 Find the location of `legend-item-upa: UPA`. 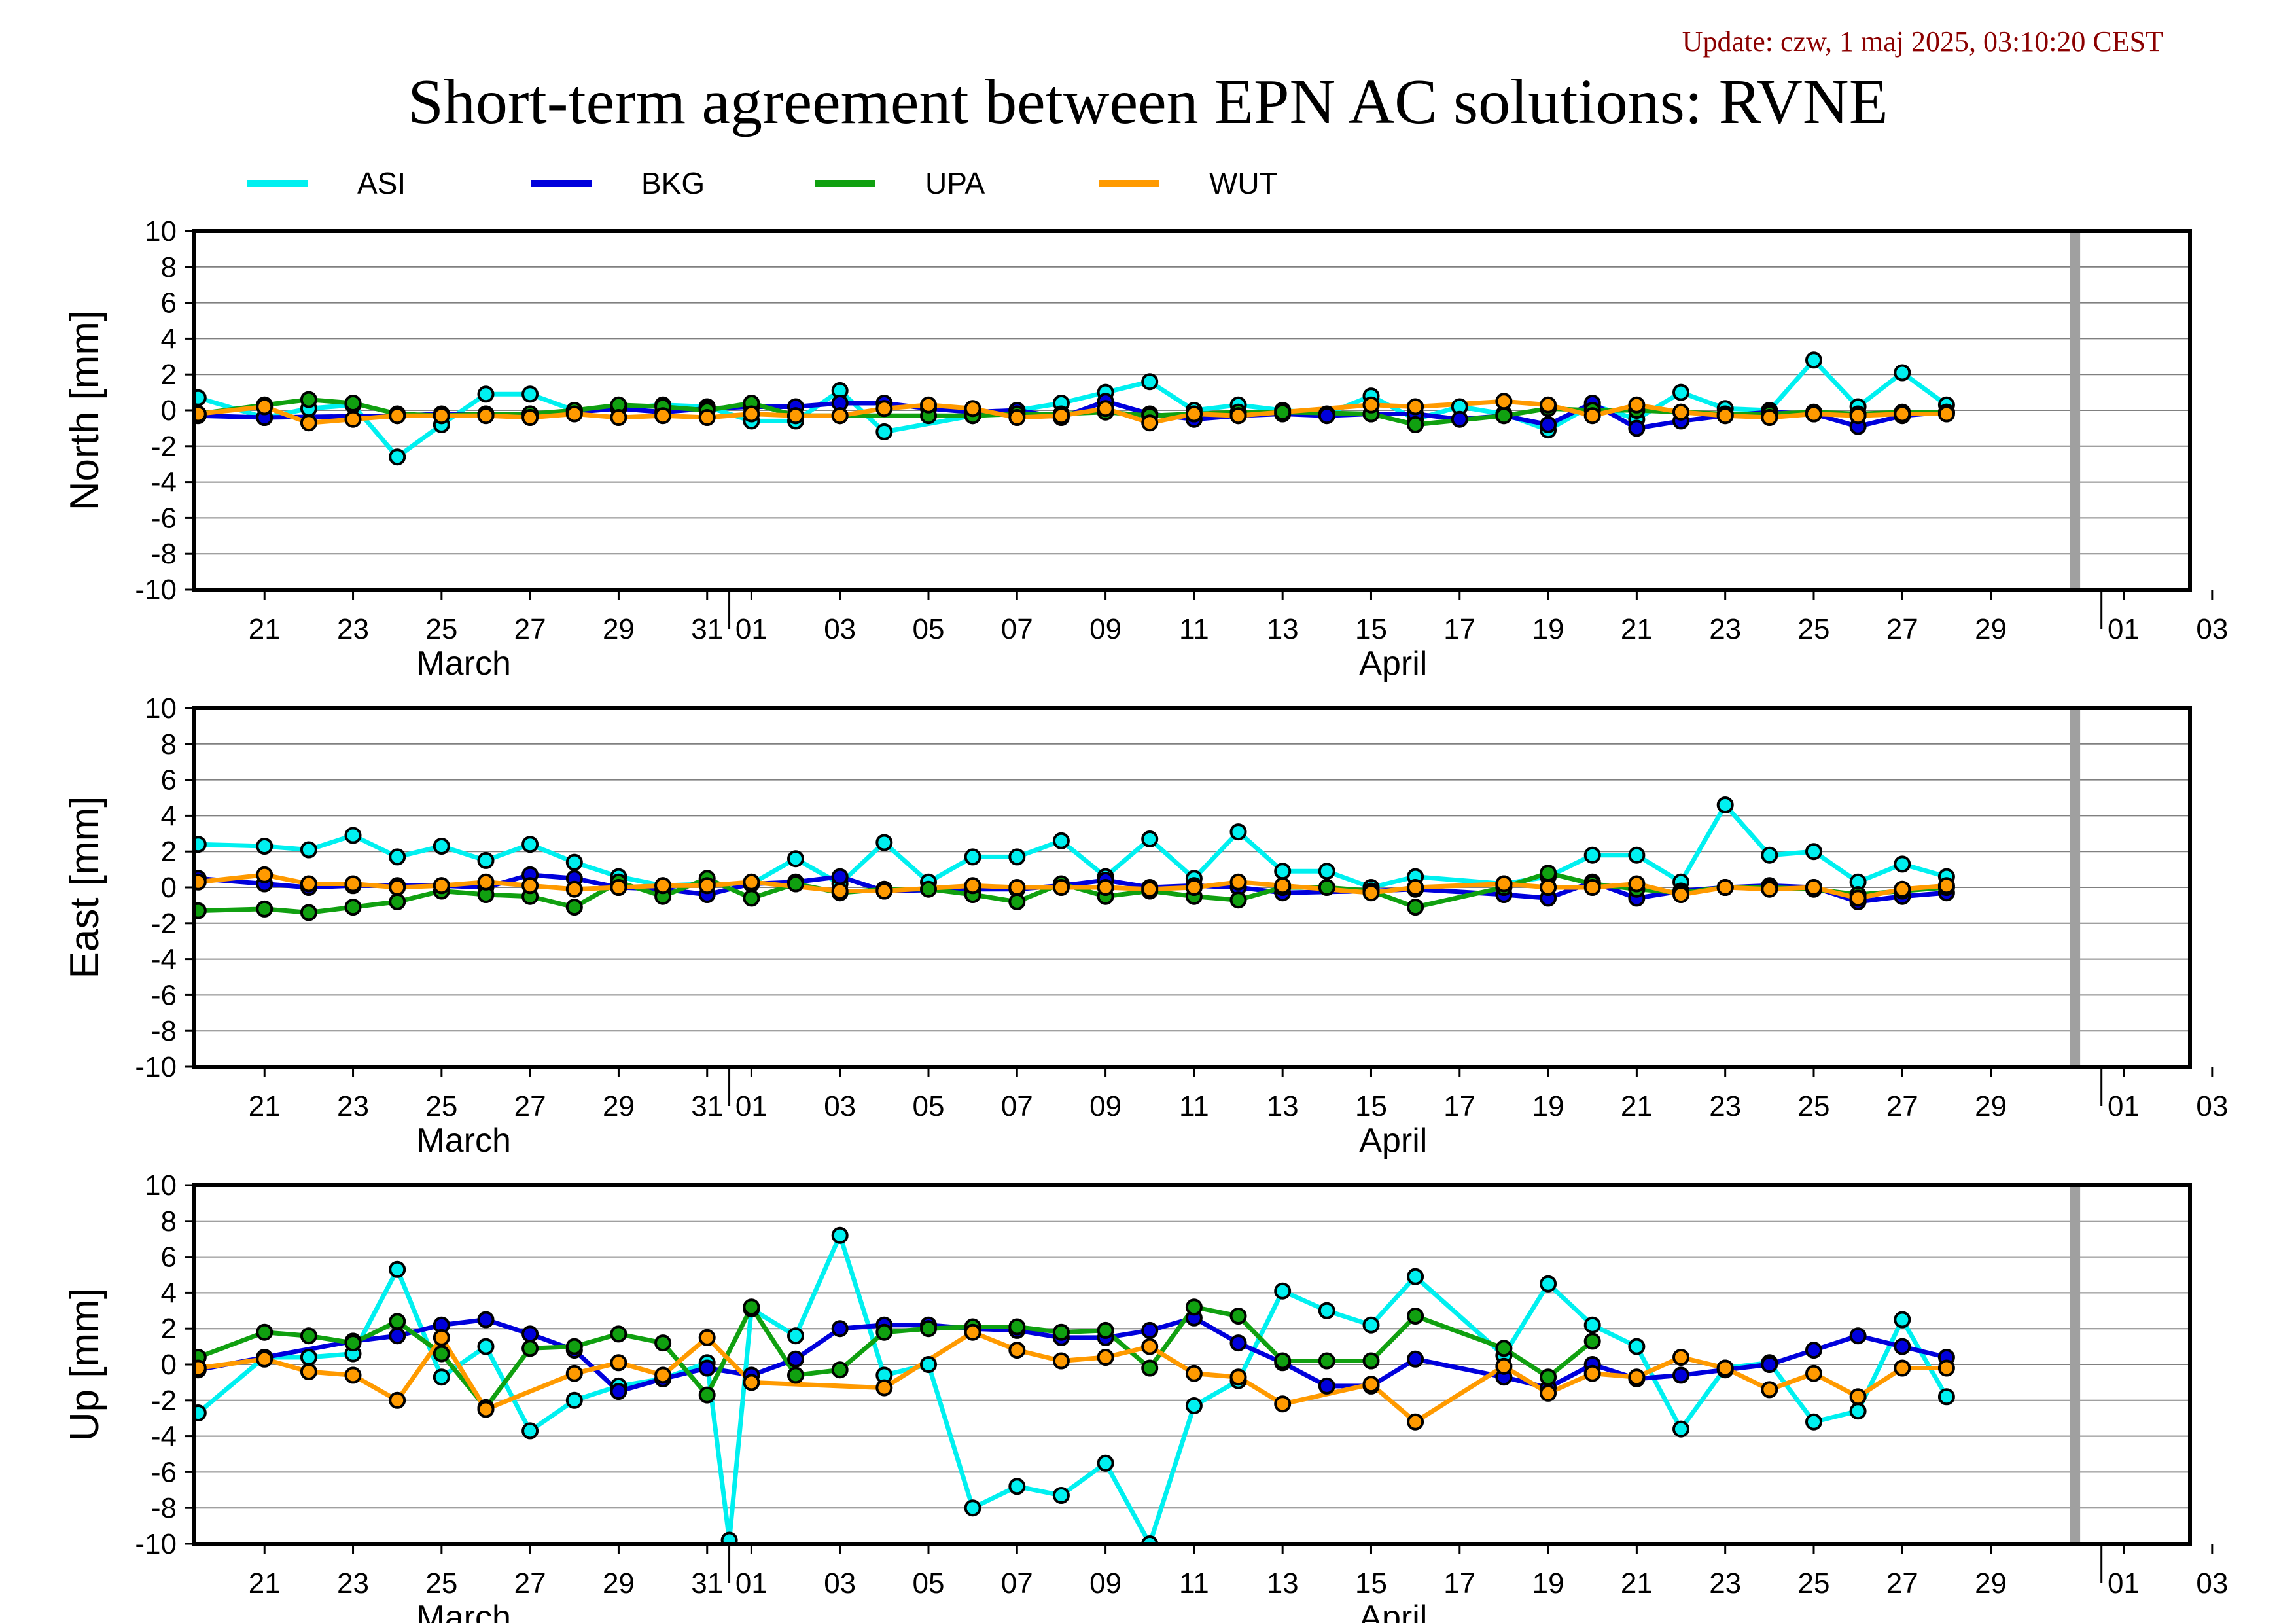

legend-item-upa: UPA is located at coordinates (900, 183).